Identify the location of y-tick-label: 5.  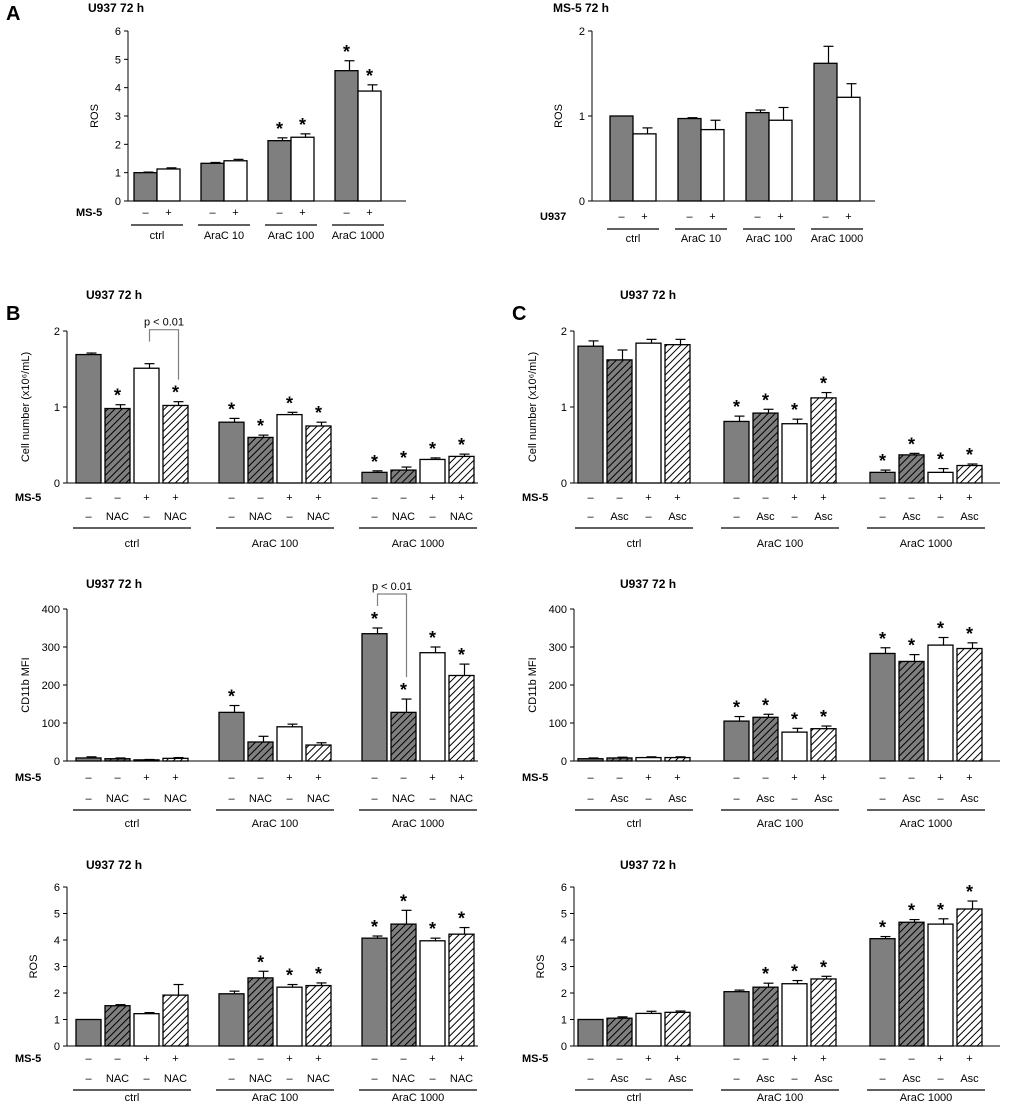
(118, 60).